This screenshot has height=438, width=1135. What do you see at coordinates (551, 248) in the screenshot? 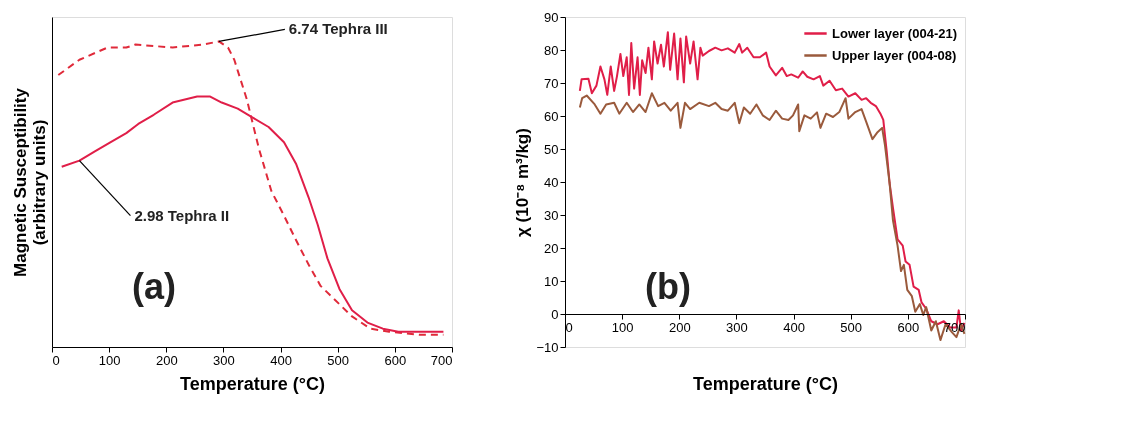
I see `y-tick-label: 20` at bounding box center [551, 248].